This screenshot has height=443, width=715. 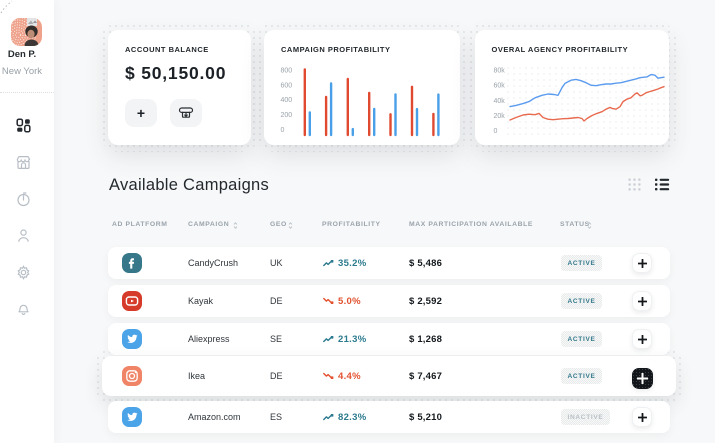 I want to click on svg-text: 400, so click(x=287, y=100).